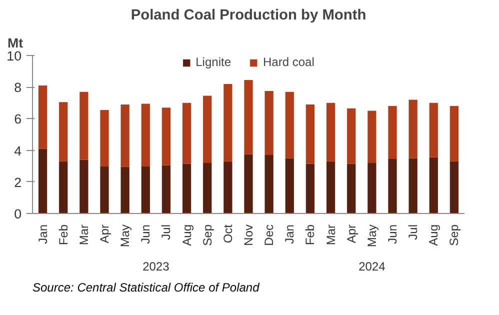 Image resolution: width=499 pixels, height=315 pixels. I want to click on y-tick-label: 6, so click(18, 119).